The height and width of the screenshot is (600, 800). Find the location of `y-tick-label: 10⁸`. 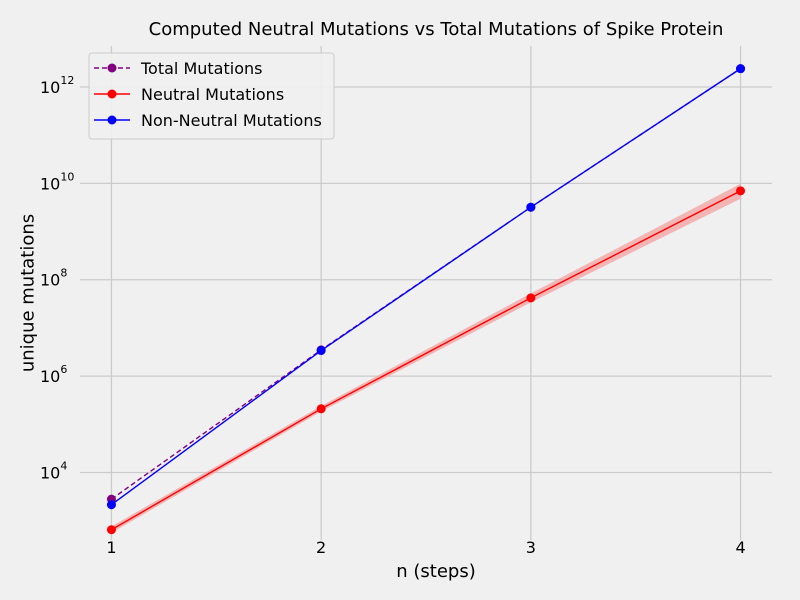

y-tick-label: 10⁸ is located at coordinates (53, 278).